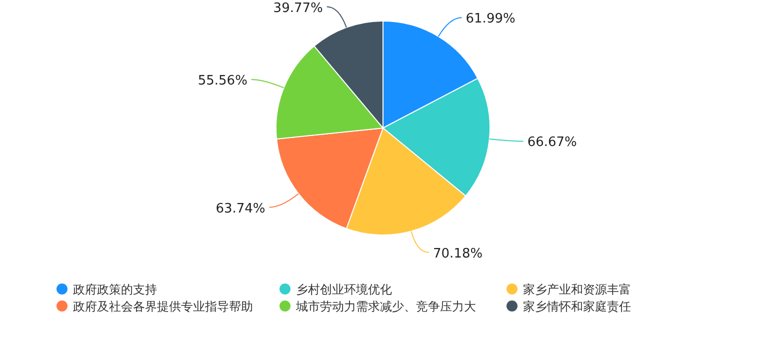 The image size is (766, 340). Describe the element at coordinates (577, 307) in the screenshot. I see `legend-label: 家乡情怀和家庭责任` at that location.